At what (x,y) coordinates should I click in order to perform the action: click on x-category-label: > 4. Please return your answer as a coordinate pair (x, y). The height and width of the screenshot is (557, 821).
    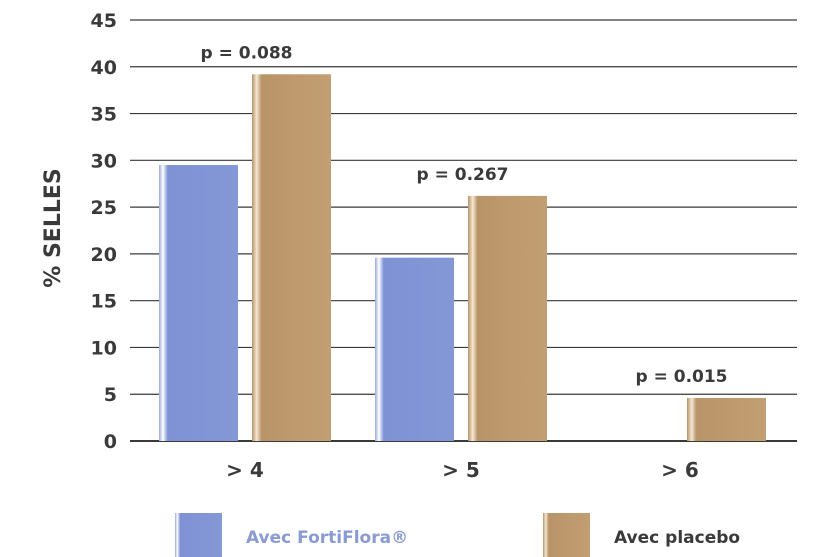
    Looking at the image, I should click on (245, 470).